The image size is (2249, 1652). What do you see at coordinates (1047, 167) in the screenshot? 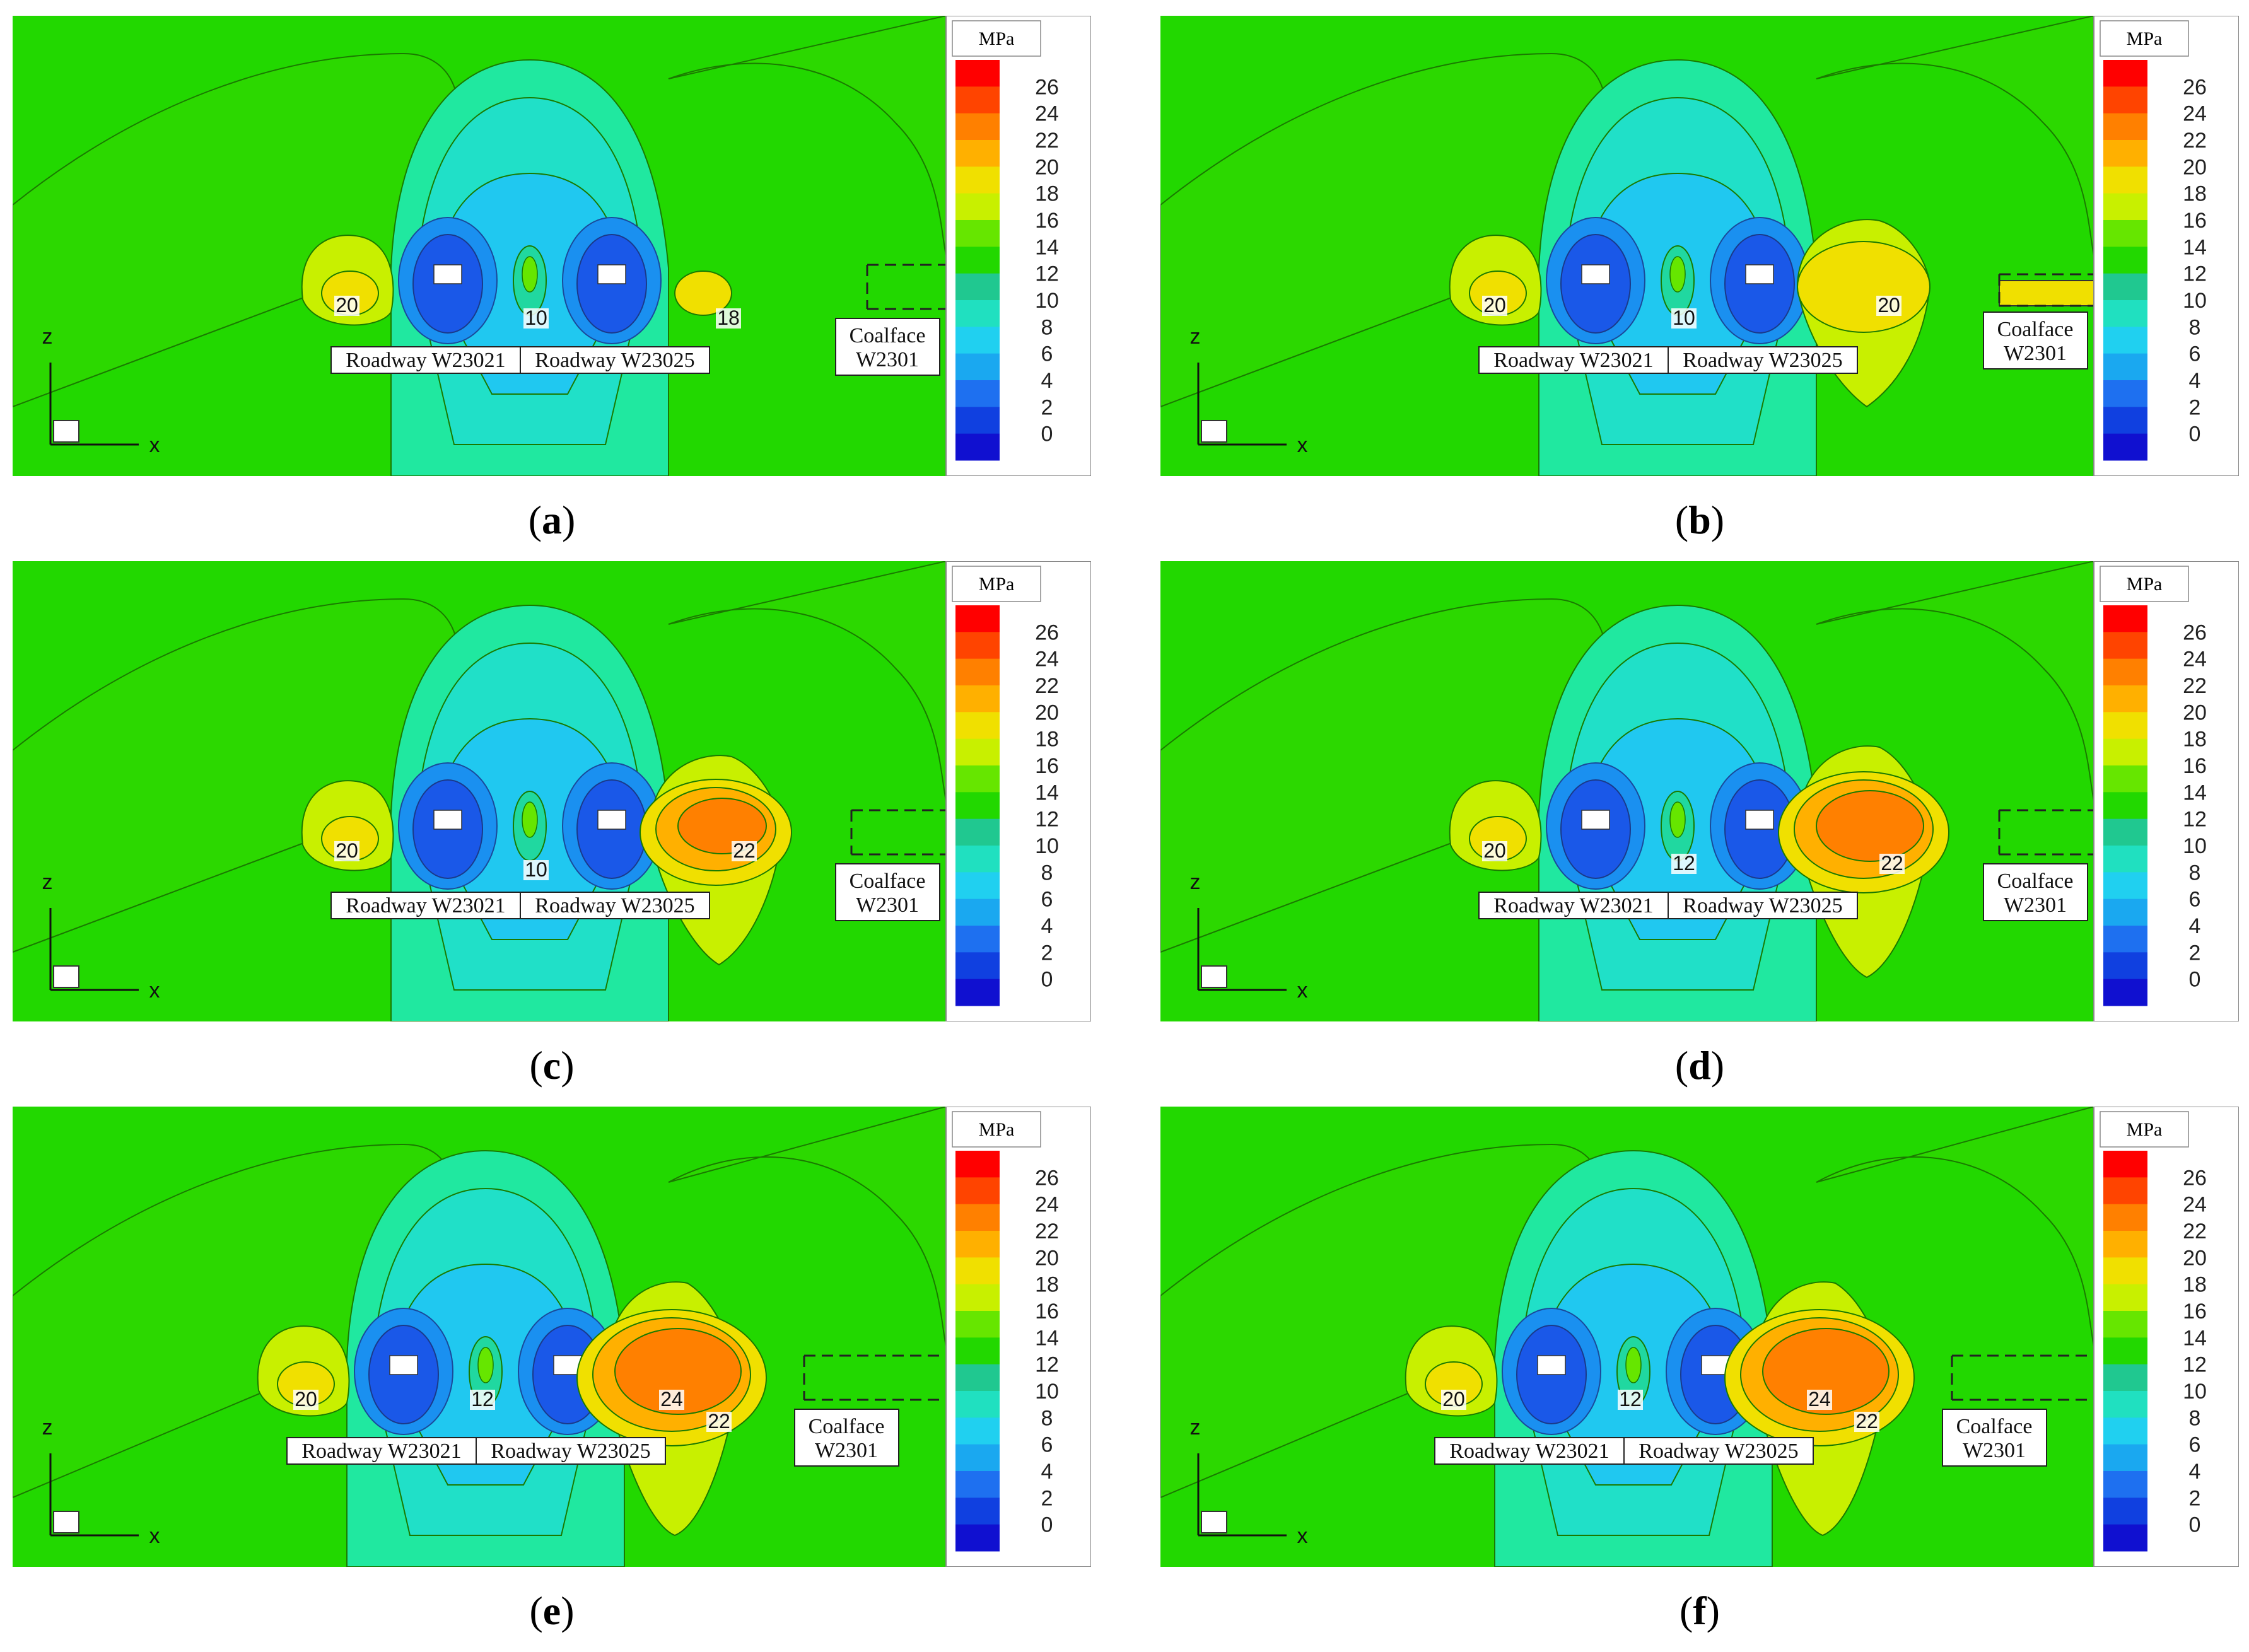
I see `colorbar-tick-label: 20` at bounding box center [1047, 167].